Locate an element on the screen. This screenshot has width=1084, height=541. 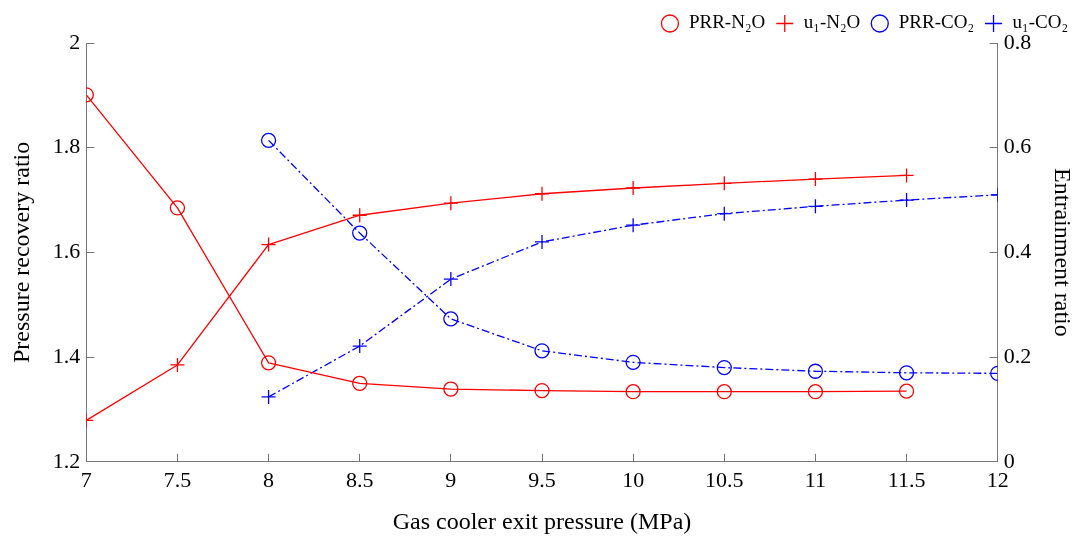
y2-tick-label: 0.2 is located at coordinates (1017, 355).